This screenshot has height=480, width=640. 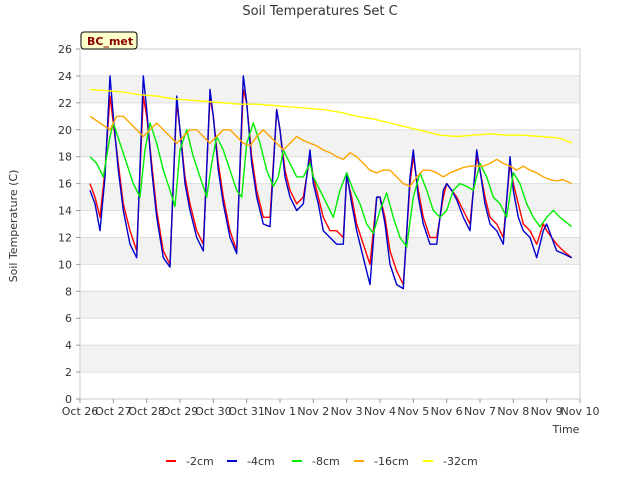 What do you see at coordinates (65, 130) in the screenshot?
I see `y-tick-label: 20` at bounding box center [65, 130].